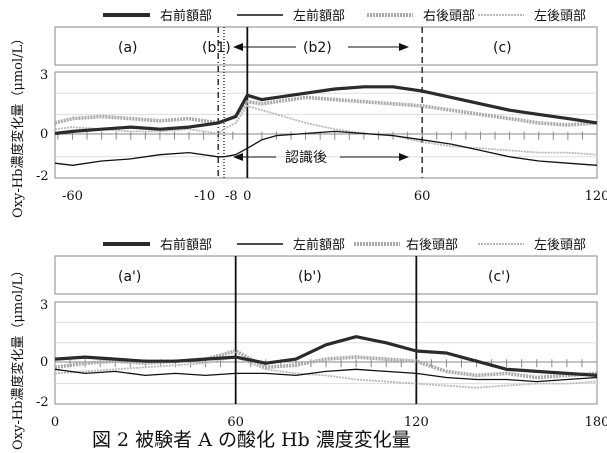  What do you see at coordinates (326, 330) in the screenshot?
I see `phase-markers-bottom` at bounding box center [326, 330].